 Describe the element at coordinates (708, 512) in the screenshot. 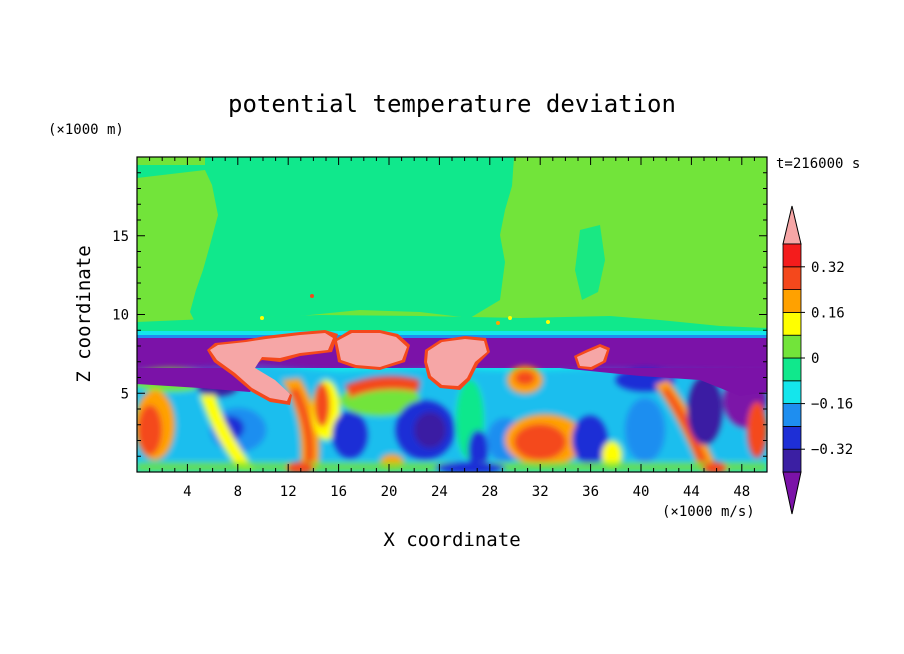

I see `x-unit-label: (×1000 m/s)` at that location.